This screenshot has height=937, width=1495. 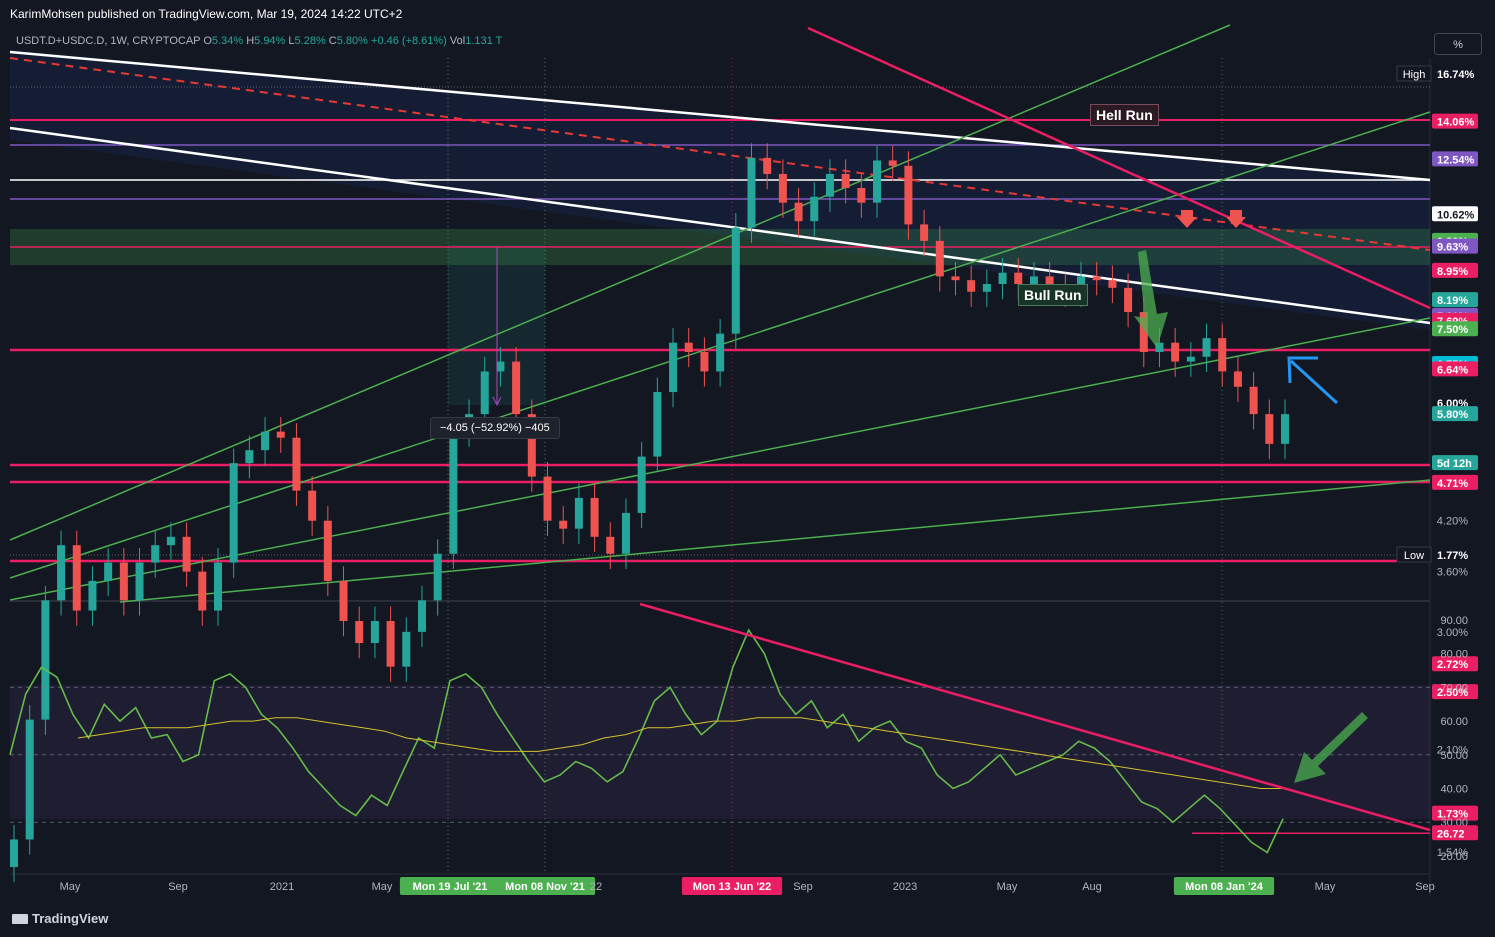 What do you see at coordinates (1452, 751) in the screenshot?
I see `price-tick-label: 2.10%` at bounding box center [1452, 751].